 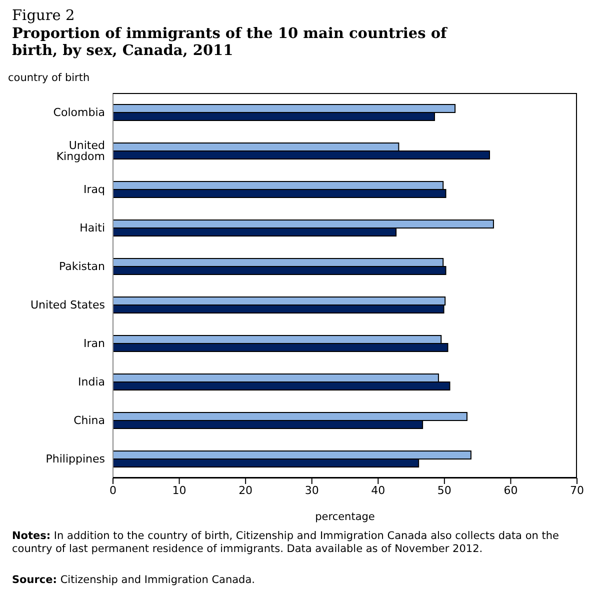 I want to click on text: Notes: In addition to the country of birth, Citizenship and Immigration Canada also collects data on the country of last permanent residence of immigrants. Data available as of November 2012., so click(x=286, y=543).